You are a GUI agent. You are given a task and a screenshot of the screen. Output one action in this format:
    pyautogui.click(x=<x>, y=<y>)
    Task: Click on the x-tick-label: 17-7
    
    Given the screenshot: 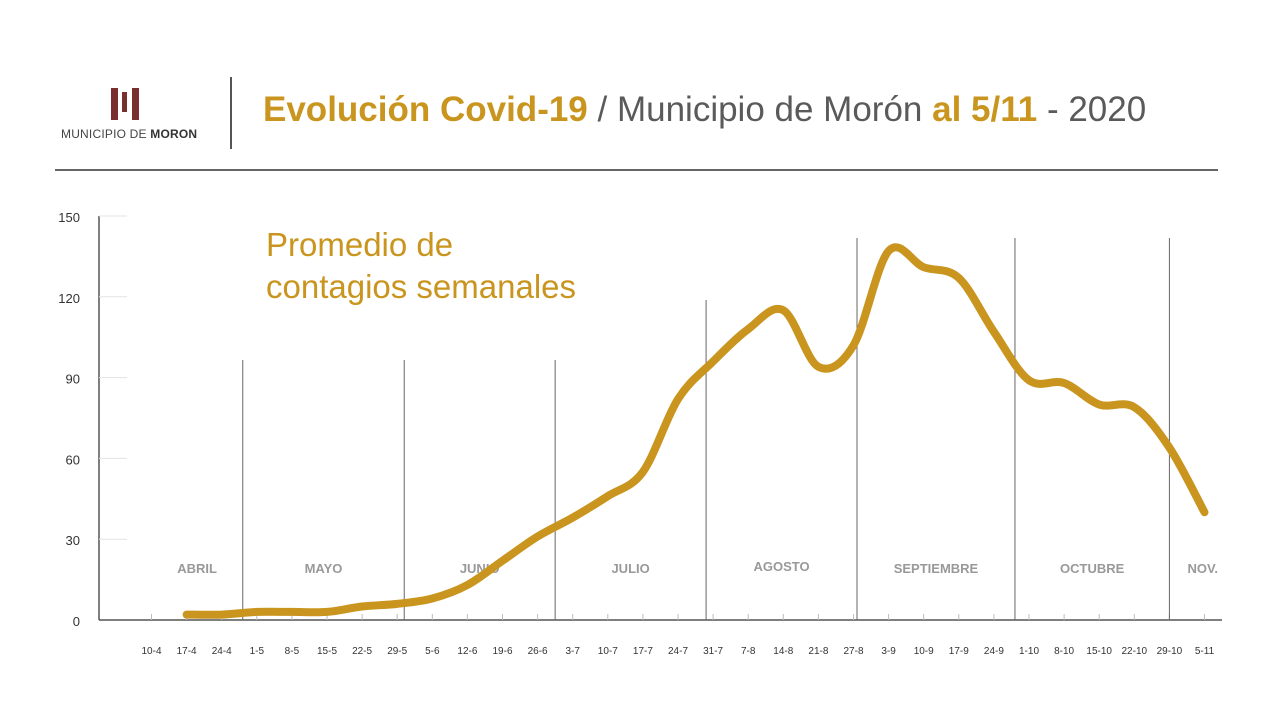 What is the action you would take?
    pyautogui.click(x=643, y=651)
    